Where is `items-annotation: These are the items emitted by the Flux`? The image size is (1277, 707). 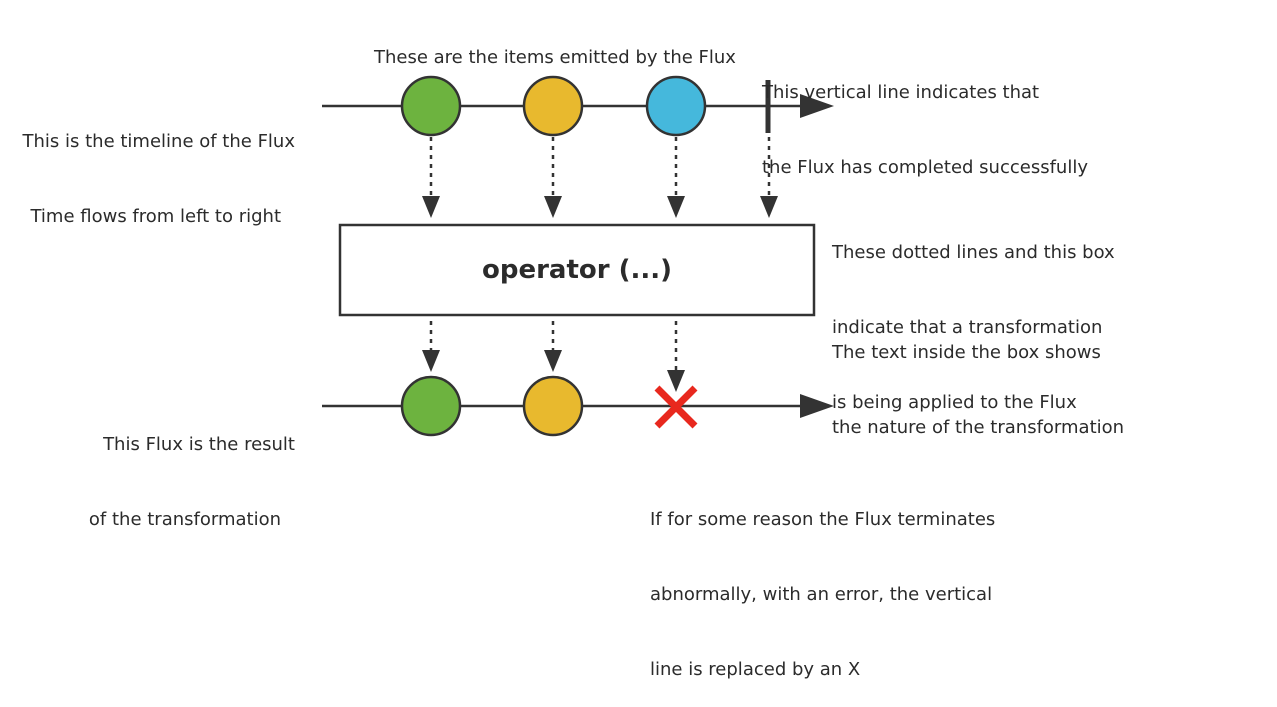 items-annotation: These are the items emitted by the Flux is located at coordinates (555, 57).